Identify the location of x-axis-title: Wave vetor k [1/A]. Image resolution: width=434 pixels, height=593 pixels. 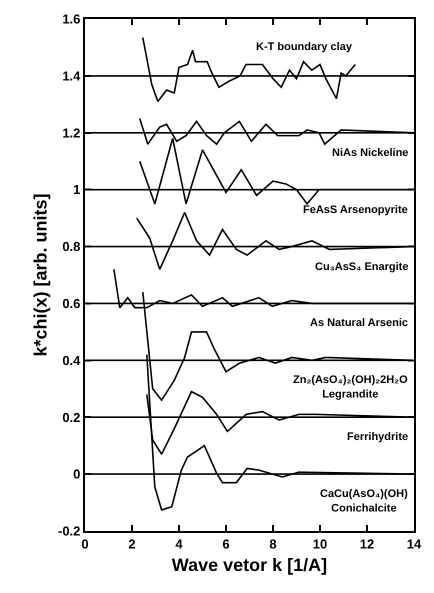
(250, 565).